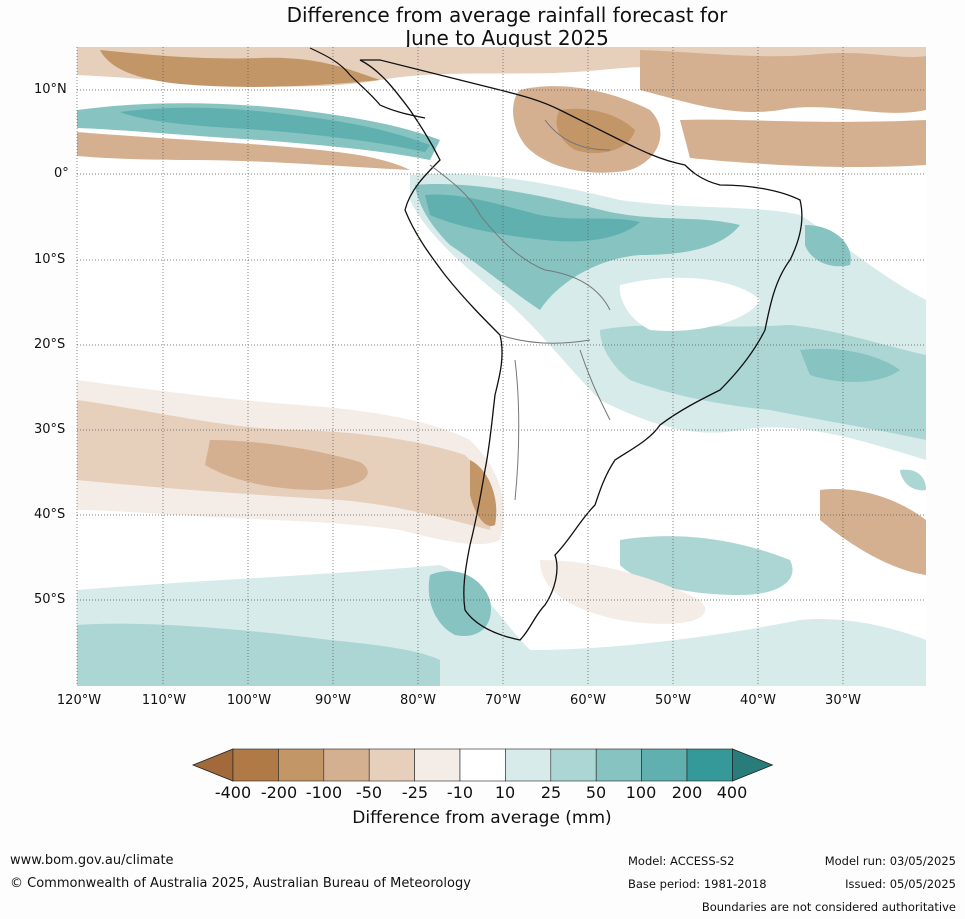  Describe the element at coordinates (520, 310) in the screenshot. I see `country-borders` at that location.